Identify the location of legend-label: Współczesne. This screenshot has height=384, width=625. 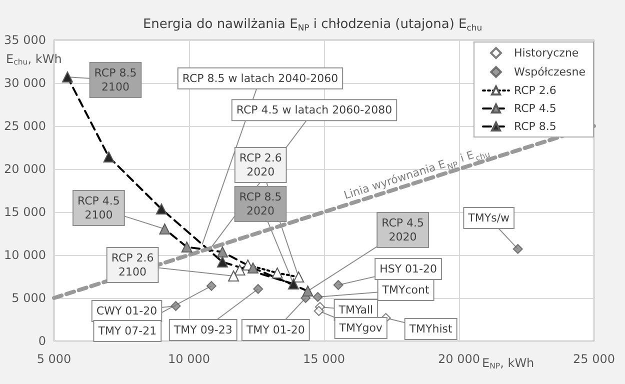
(550, 72).